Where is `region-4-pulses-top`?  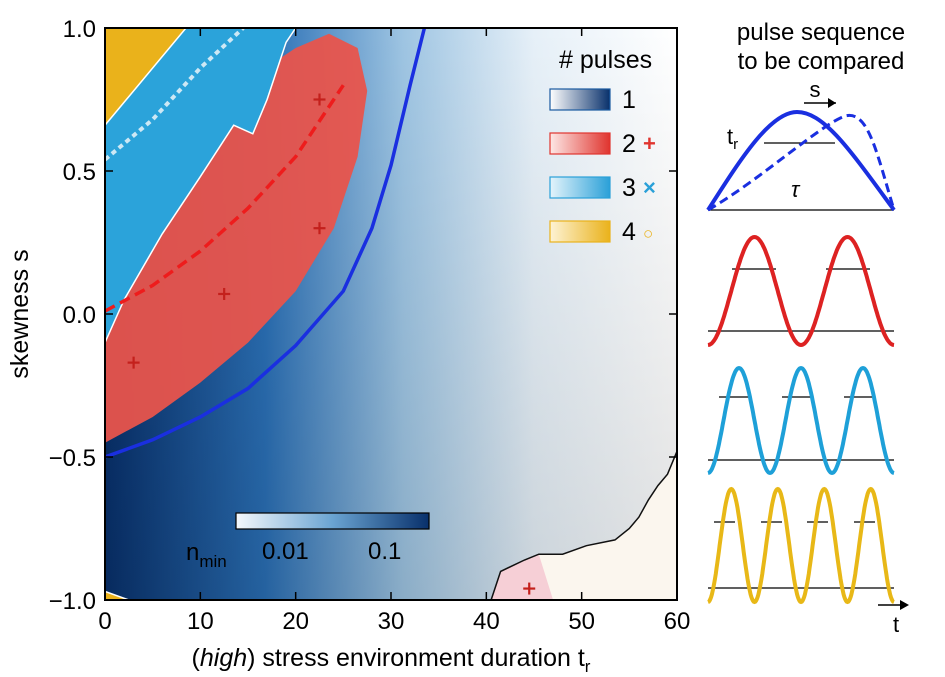
region-4-pulses-top is located at coordinates (146, 77).